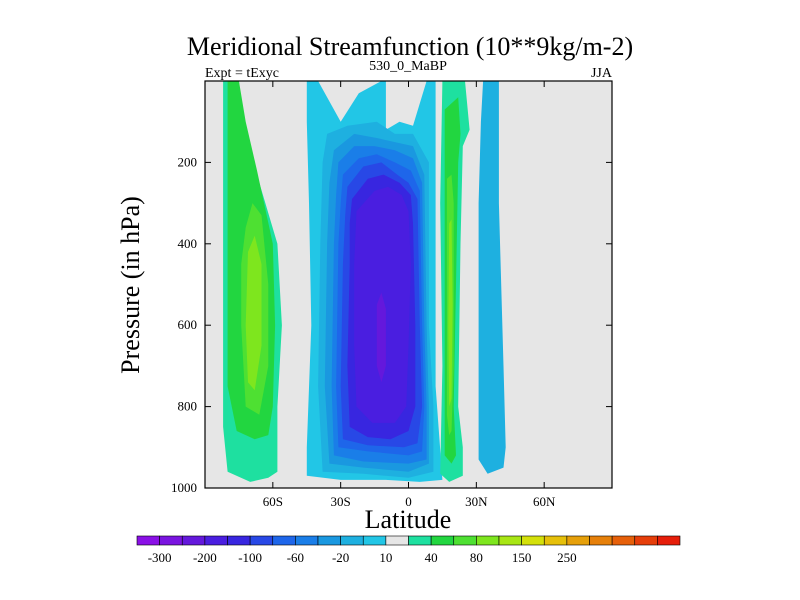 Image resolution: width=800 pixels, height=600 pixels. I want to click on colorbar-label: 250, so click(567, 557).